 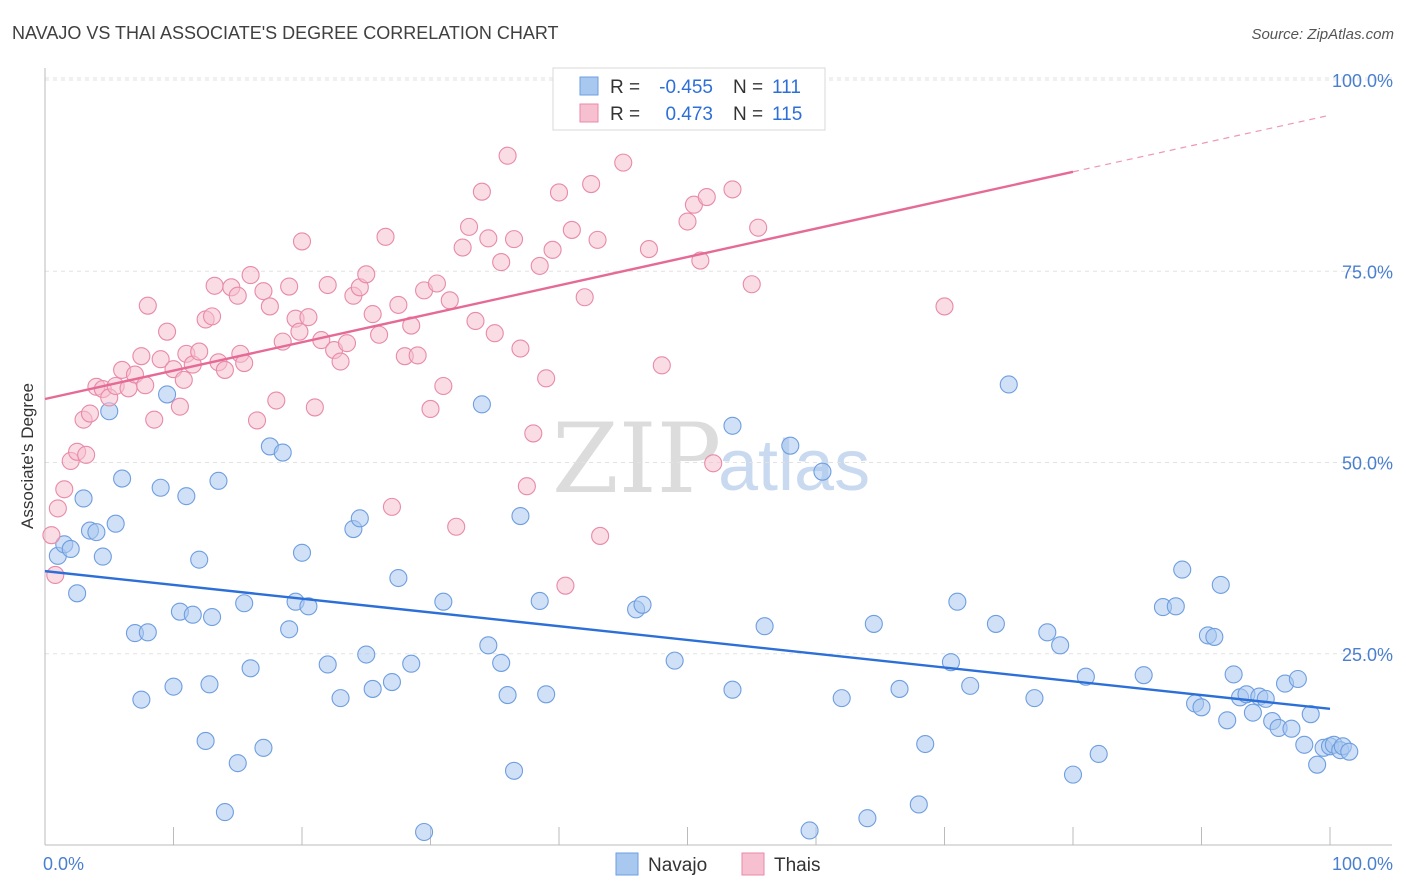 What do you see at coordinates (1367, 272) in the screenshot?
I see `y-tick-label: 75.0%` at bounding box center [1367, 272].